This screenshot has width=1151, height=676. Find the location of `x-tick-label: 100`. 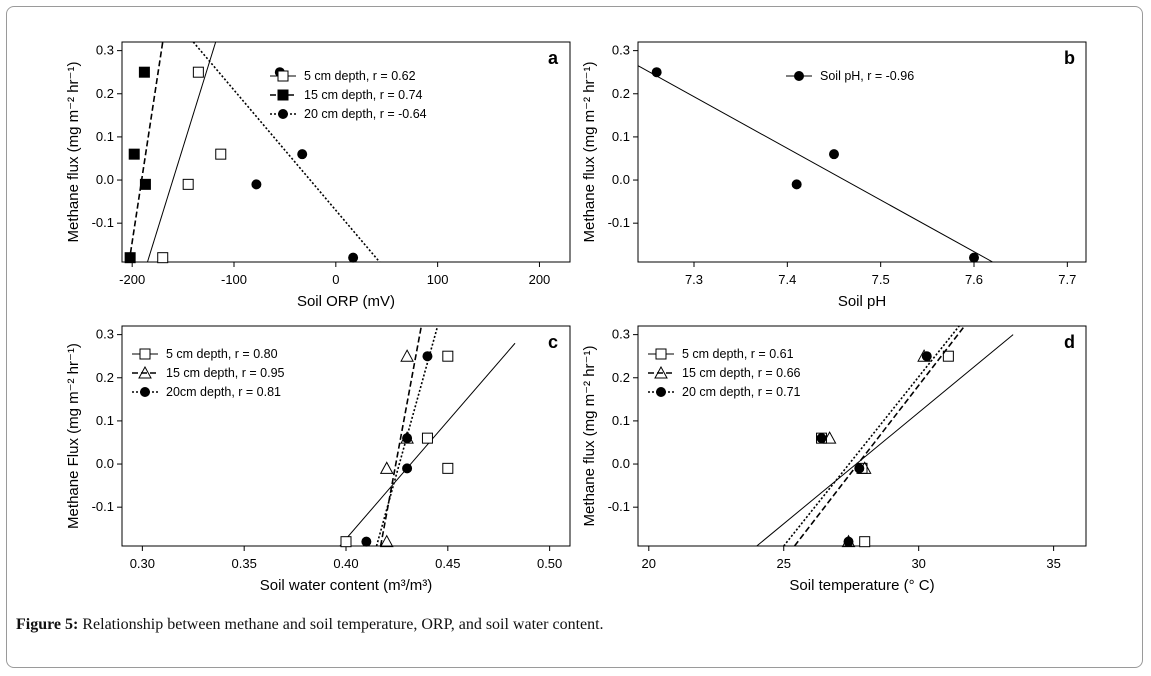

x-tick-label: 100 is located at coordinates (438, 279).